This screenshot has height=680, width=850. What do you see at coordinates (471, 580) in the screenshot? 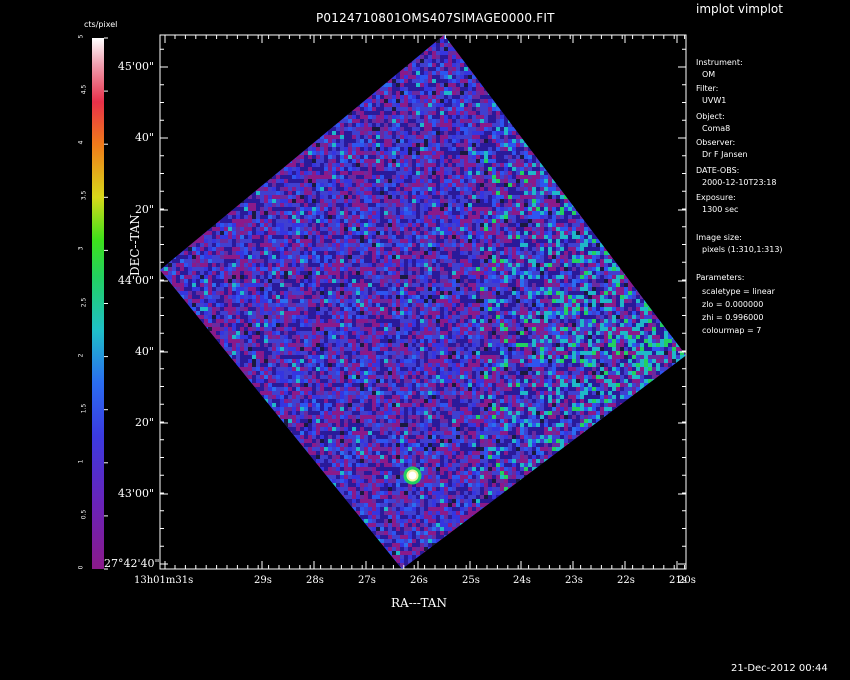
I see `x-tick-label: 25s` at bounding box center [471, 580].